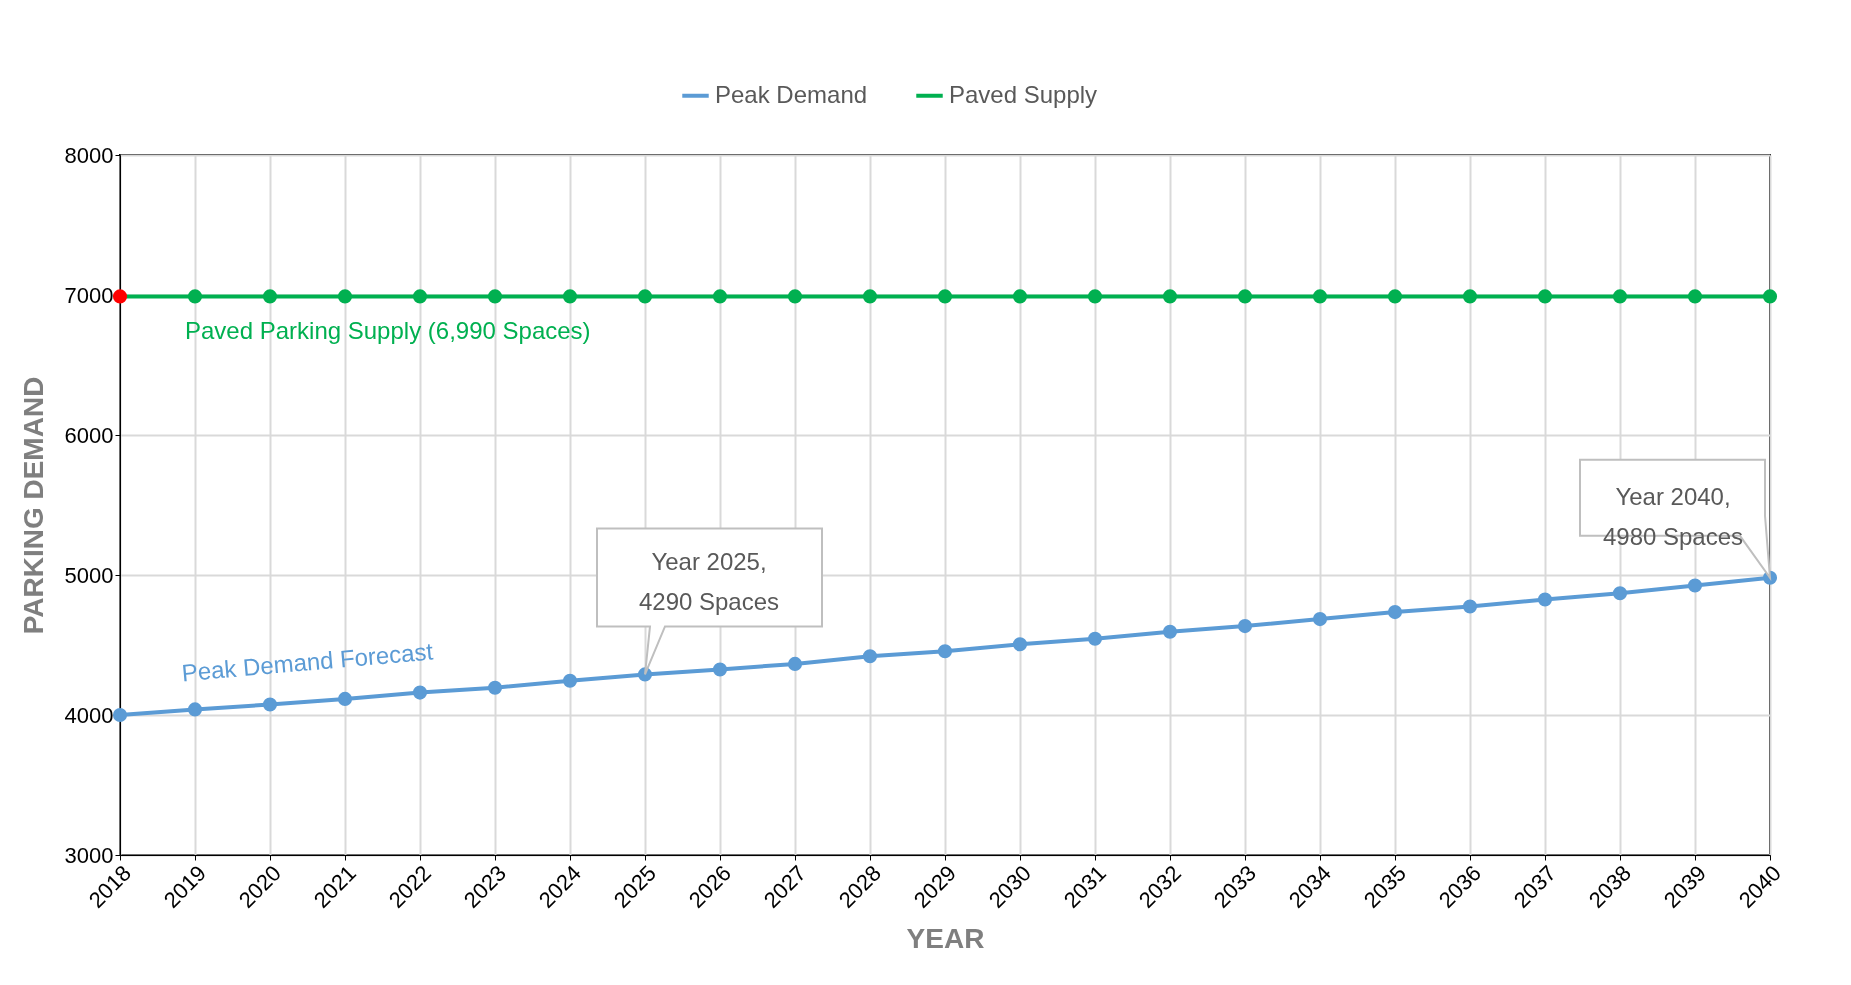 Image resolution: width=1851 pixels, height=985 pixels. Describe the element at coordinates (89, 295) in the screenshot. I see `y-tick-label: 7000` at that location.